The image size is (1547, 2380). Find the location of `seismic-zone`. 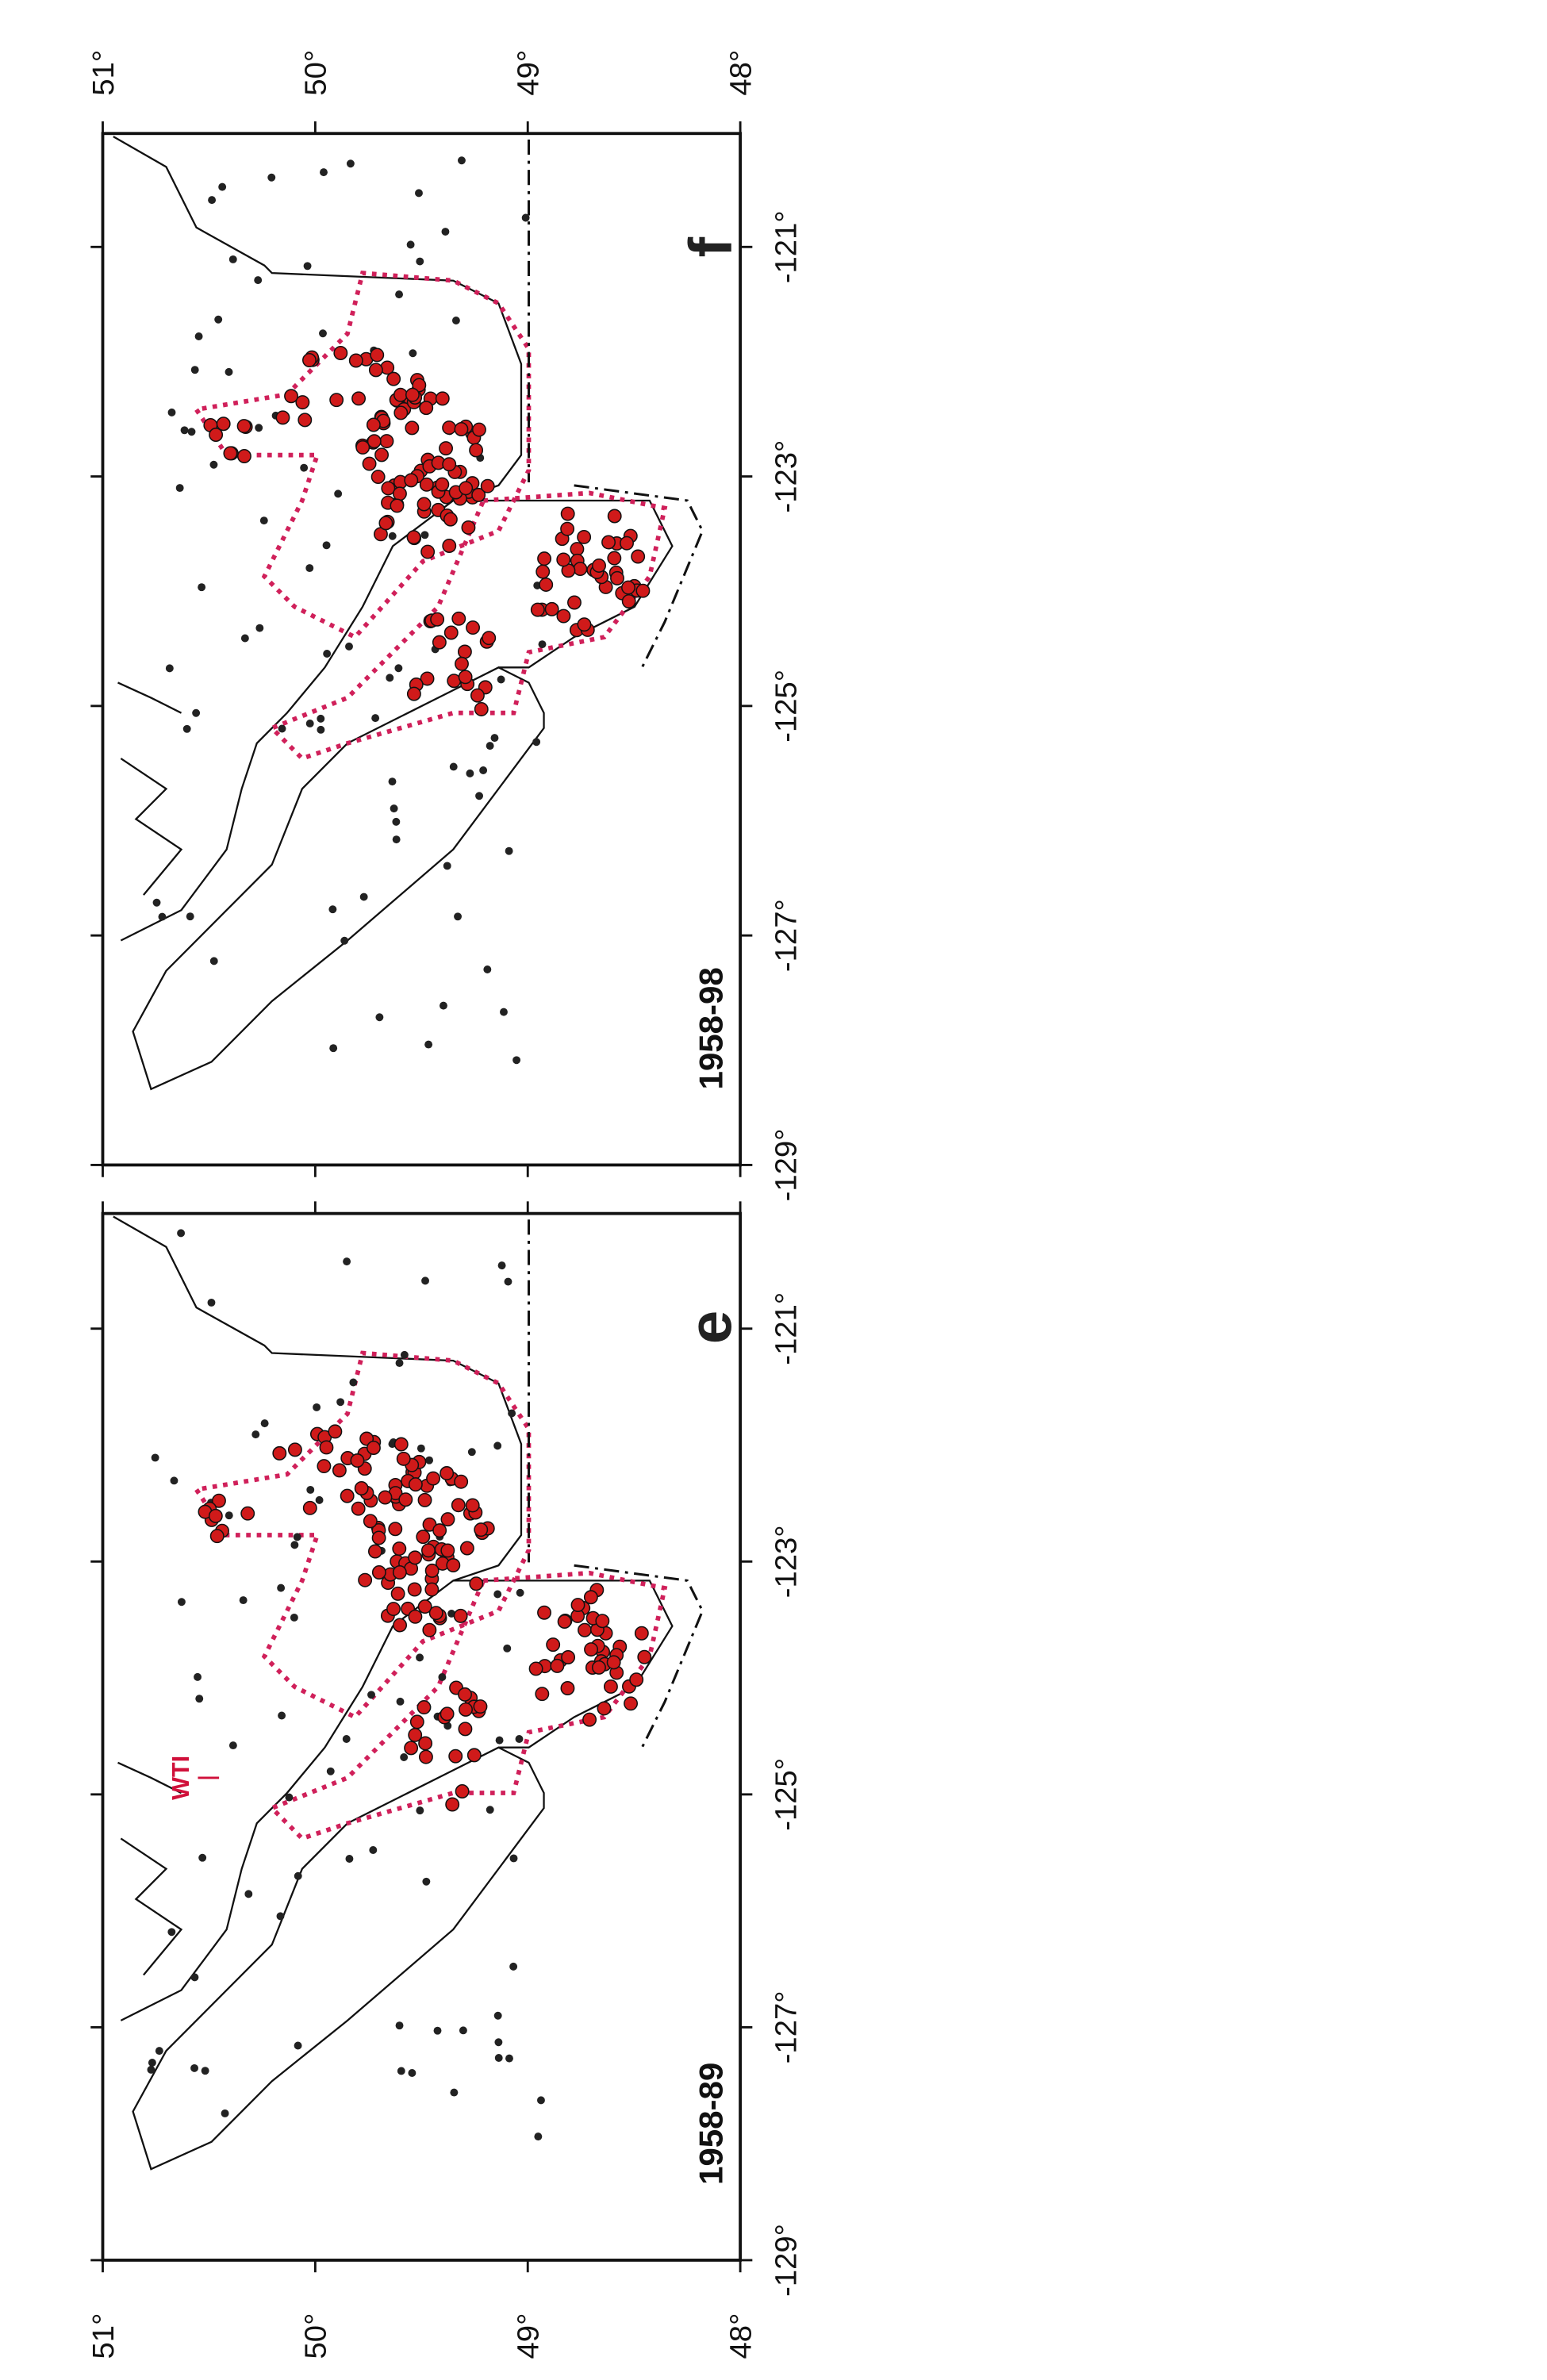

seismic-zone is located at coordinates (362, 455).